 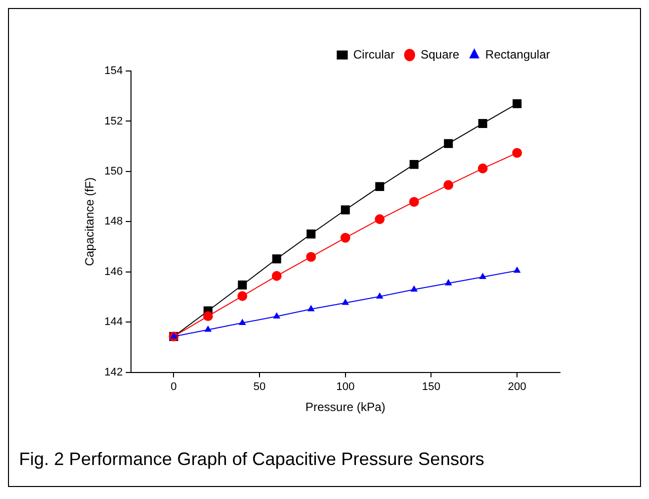 I want to click on y-tick-label: 148, so click(x=113, y=222).